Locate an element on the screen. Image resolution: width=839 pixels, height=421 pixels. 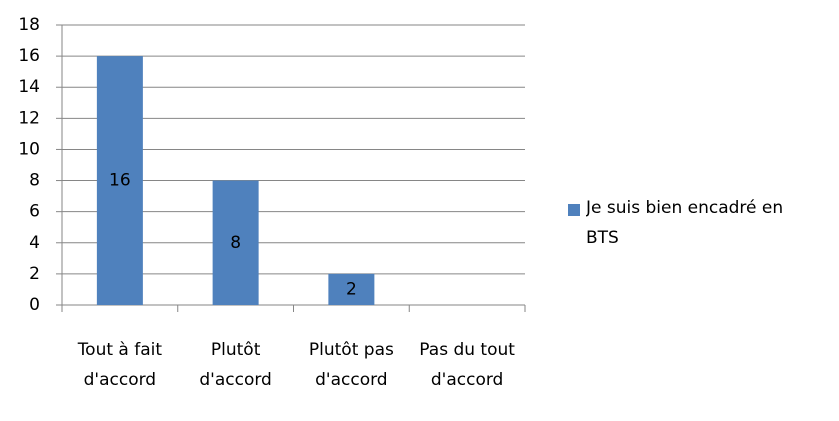
data-label: 8 is located at coordinates (235, 243).